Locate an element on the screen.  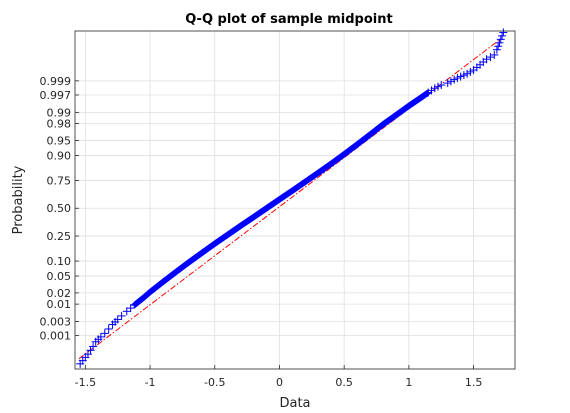
x-axis-label: Data is located at coordinates (294, 403).